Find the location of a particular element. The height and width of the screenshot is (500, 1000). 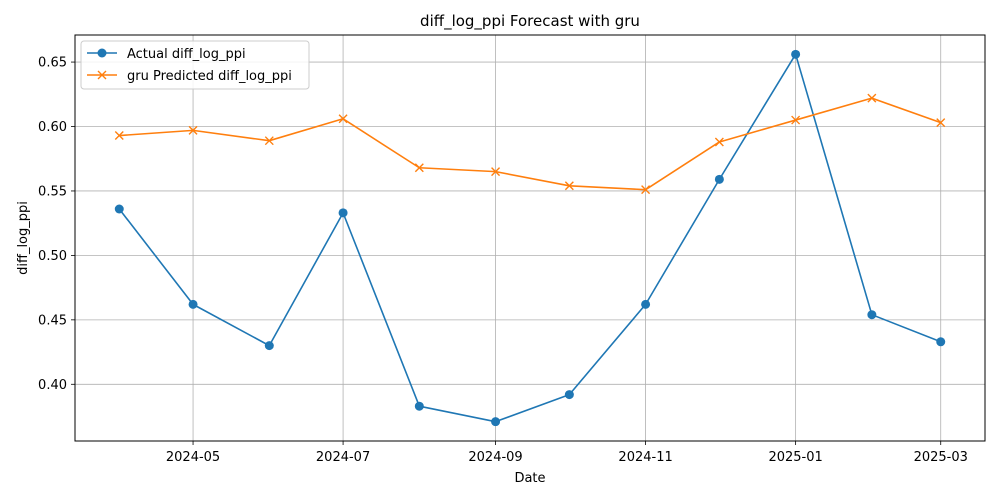

y-tick-label: 0.45 is located at coordinates (52, 320).